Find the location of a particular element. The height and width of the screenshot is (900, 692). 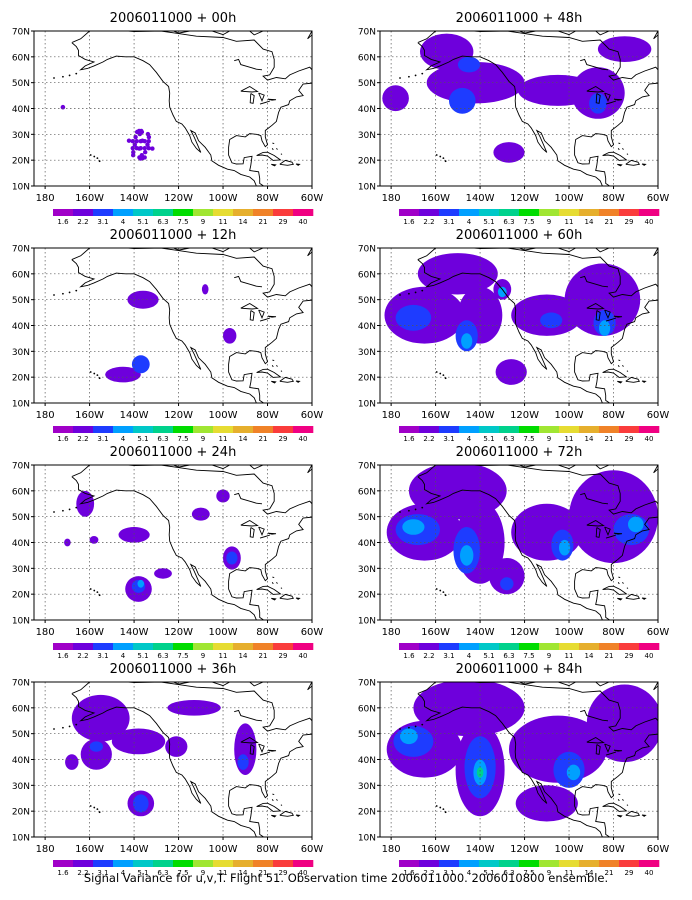

latitude-label: 10N is located at coordinates (21, 622).